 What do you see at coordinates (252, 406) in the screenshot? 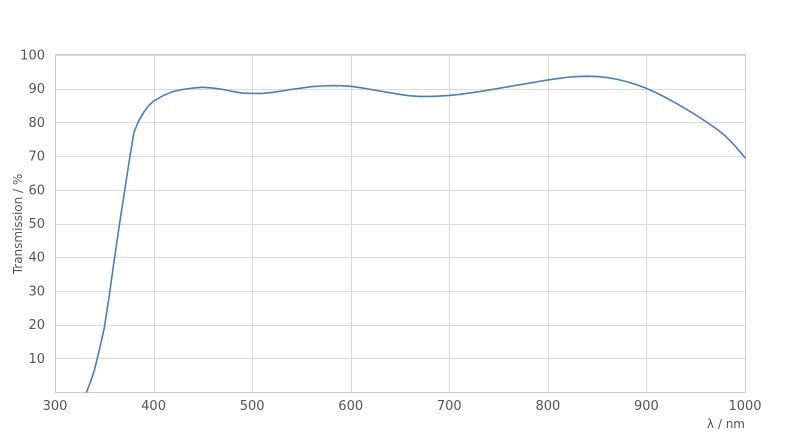
I see `x-tick-500: 500` at bounding box center [252, 406].